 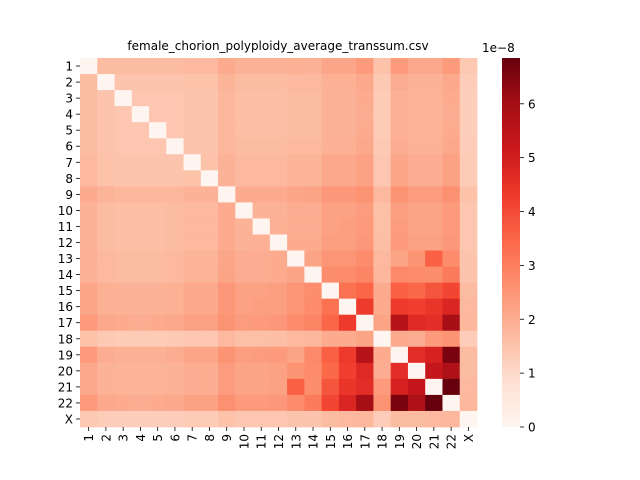 What do you see at coordinates (65, 307) in the screenshot?
I see `y-tick-label-16: 16` at bounding box center [65, 307].